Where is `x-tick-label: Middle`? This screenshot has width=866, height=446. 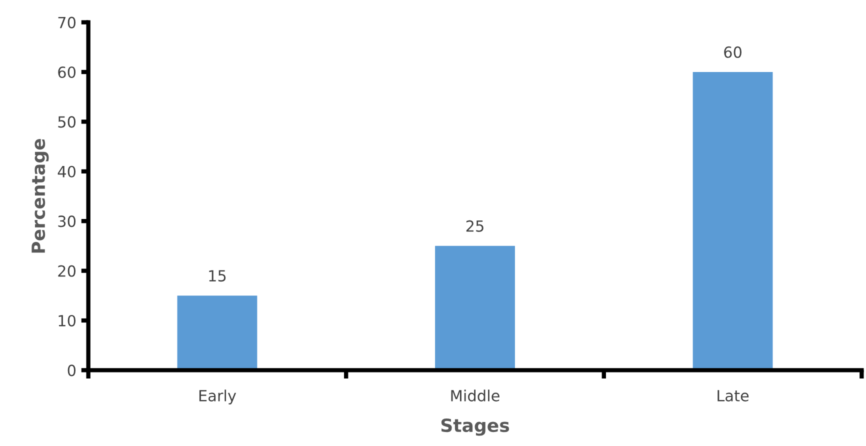
x-tick-label: Middle is located at coordinates (475, 396).